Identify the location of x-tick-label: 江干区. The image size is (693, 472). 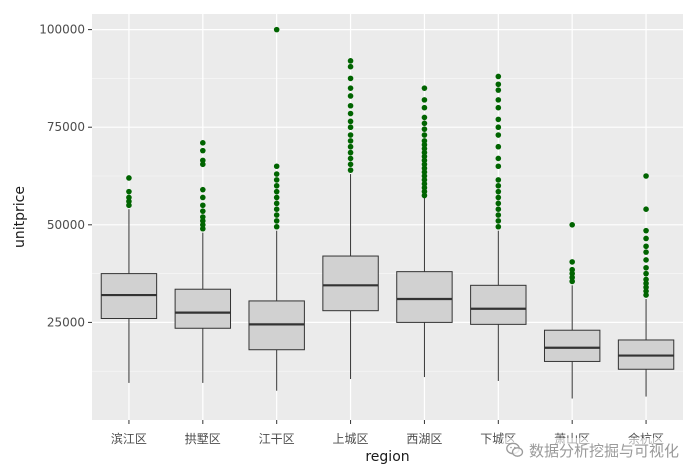
(277, 439).